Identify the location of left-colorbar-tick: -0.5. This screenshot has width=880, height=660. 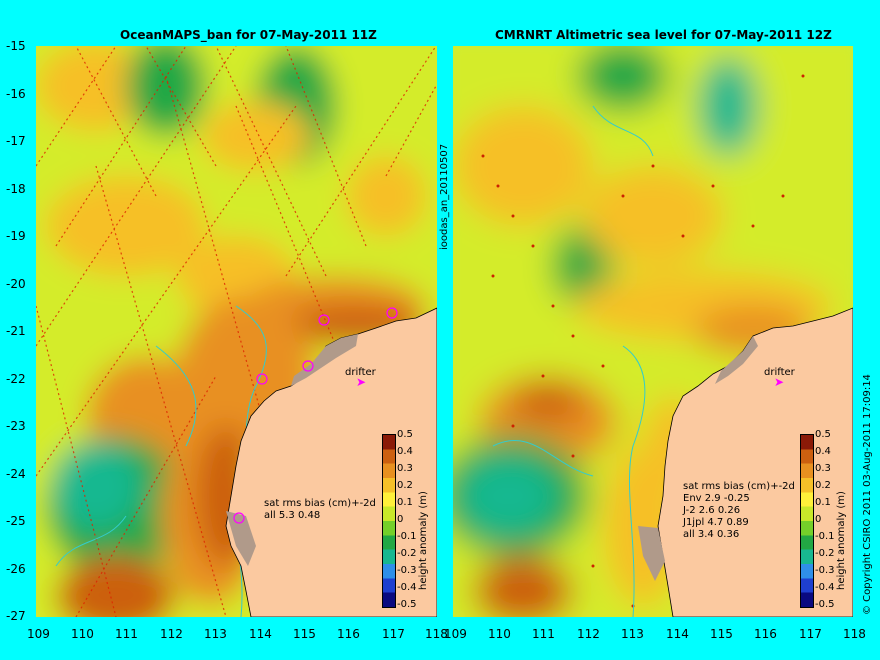
(407, 604).